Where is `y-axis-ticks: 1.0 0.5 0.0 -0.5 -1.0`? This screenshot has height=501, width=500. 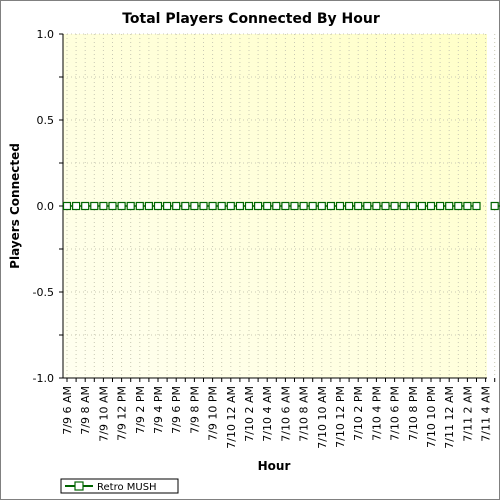 y-axis-ticks: 1.0 0.5 0.0 -0.5 -1.0 is located at coordinates (48, 206).